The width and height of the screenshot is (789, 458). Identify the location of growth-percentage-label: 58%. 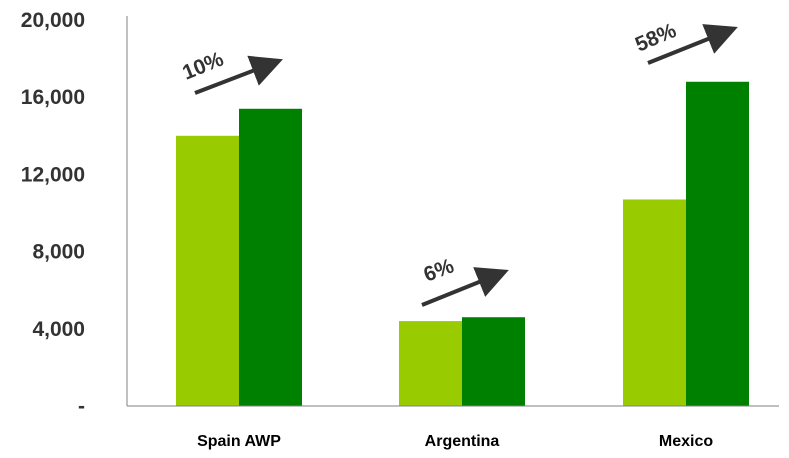
(656, 38).